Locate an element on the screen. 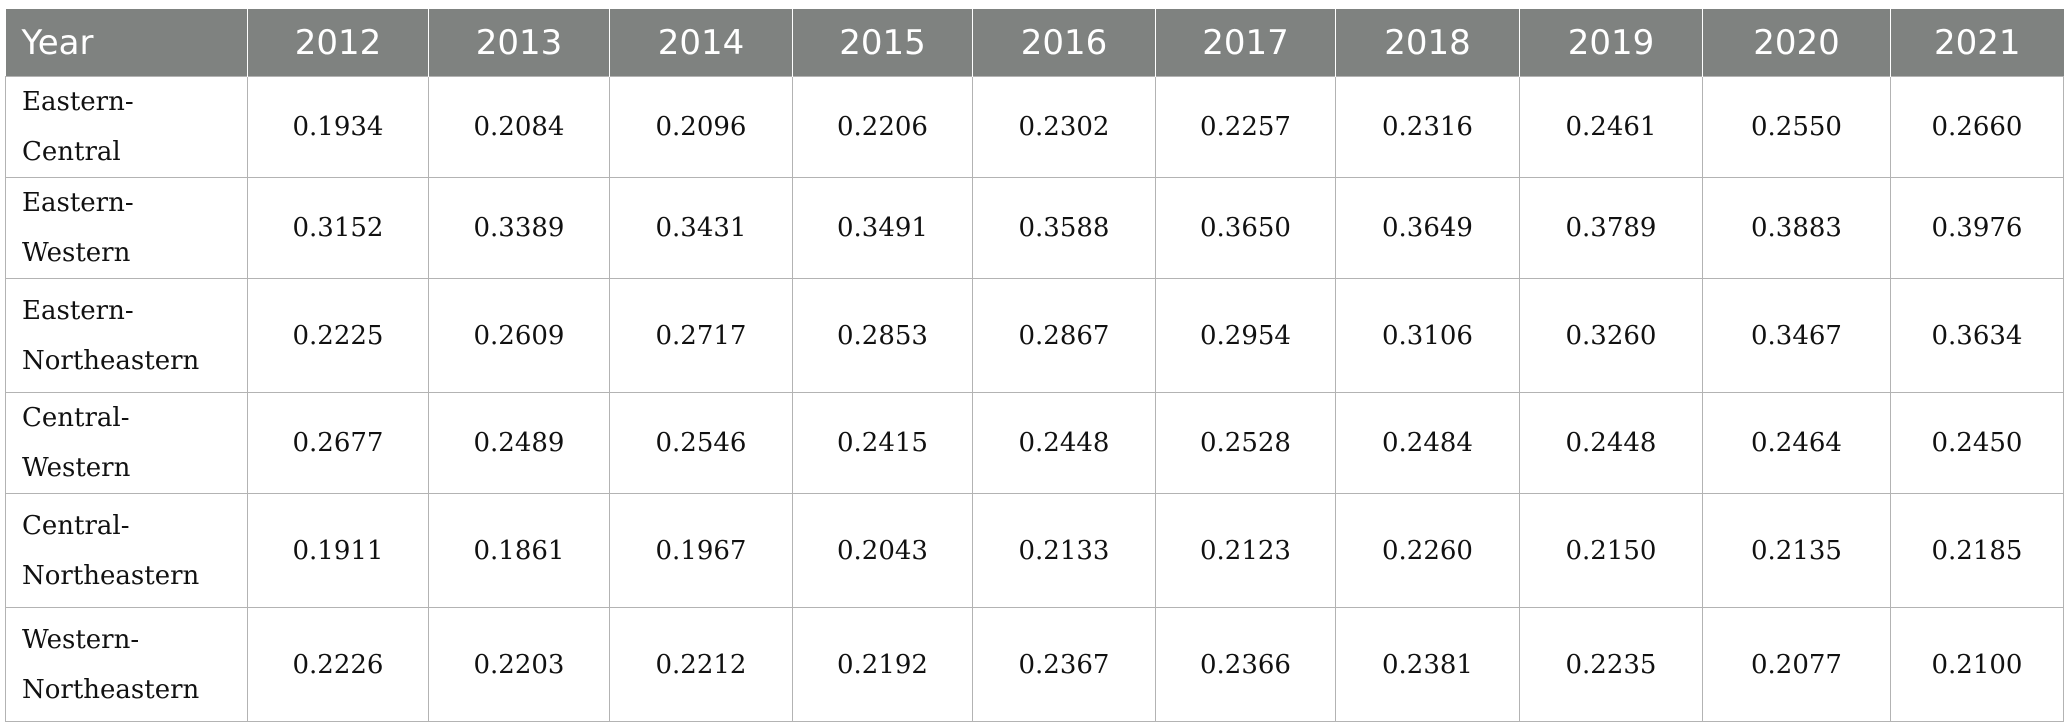  header-year: 2018 is located at coordinates (1427, 43).